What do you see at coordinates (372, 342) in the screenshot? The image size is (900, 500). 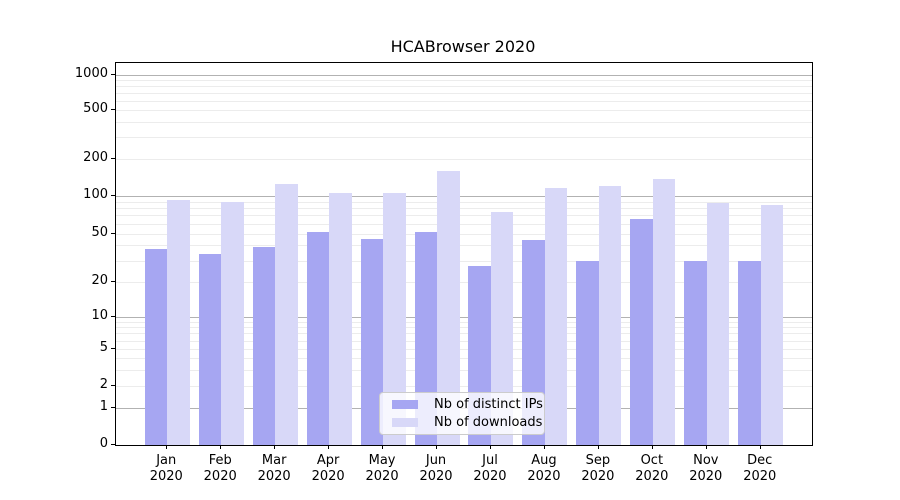 I see `bar-ips-may` at bounding box center [372, 342].